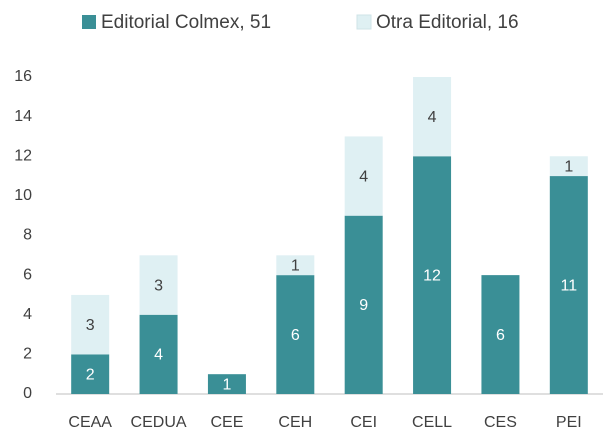 This screenshot has height=436, width=603. I want to click on y-tick-label: 8, so click(27, 235).